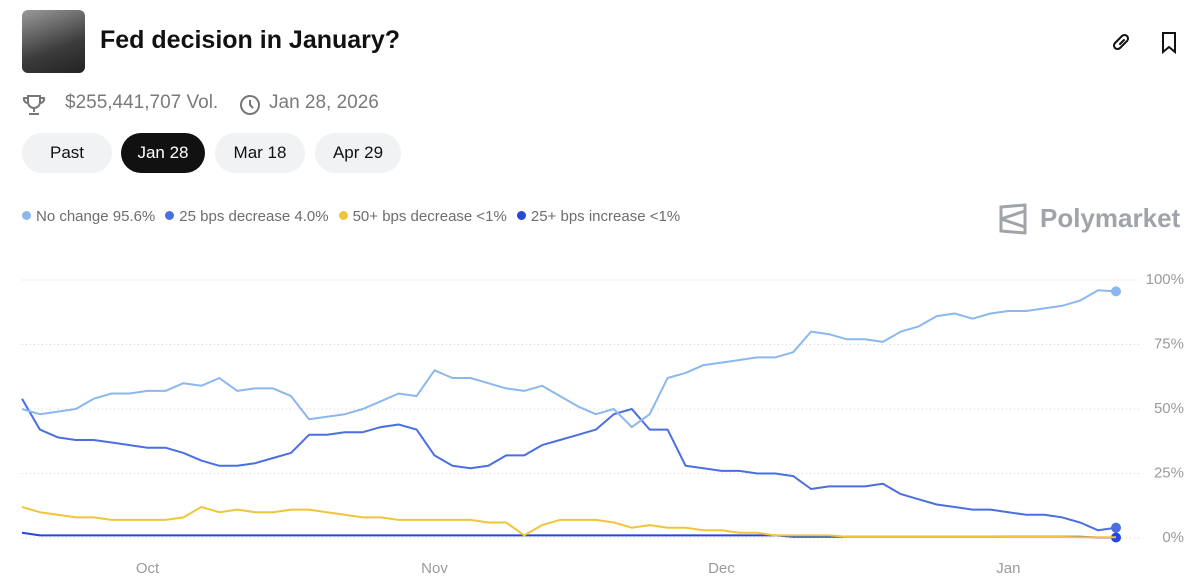 The height and width of the screenshot is (588, 1200). I want to click on y-tick-label: 50%, so click(1169, 408).